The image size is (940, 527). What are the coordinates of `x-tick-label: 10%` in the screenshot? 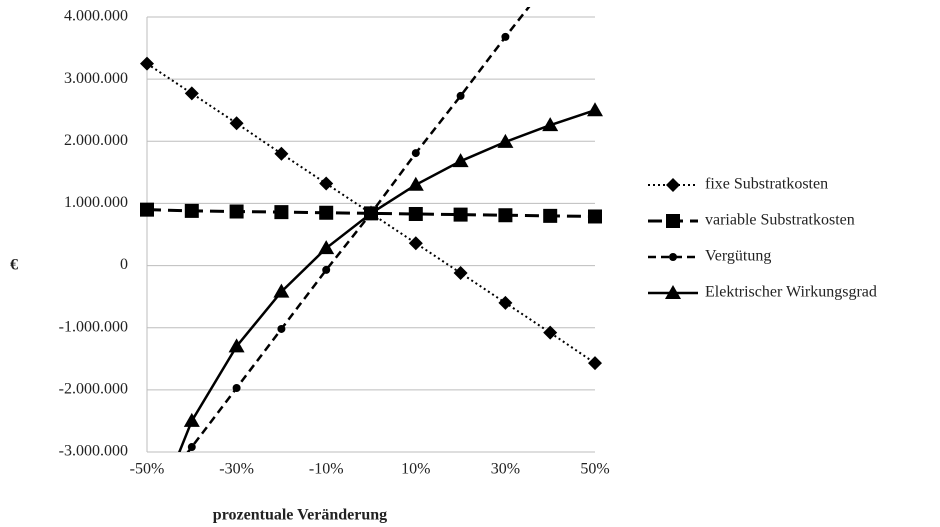 It's located at (415, 469).